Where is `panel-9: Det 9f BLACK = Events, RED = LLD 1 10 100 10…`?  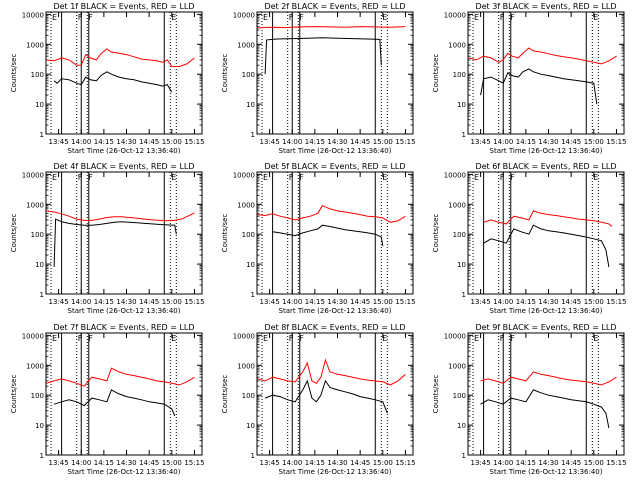
panel-9: Det 9f BLACK = Events, RED = LLD 1 10 100 10… is located at coordinates (529, 399).